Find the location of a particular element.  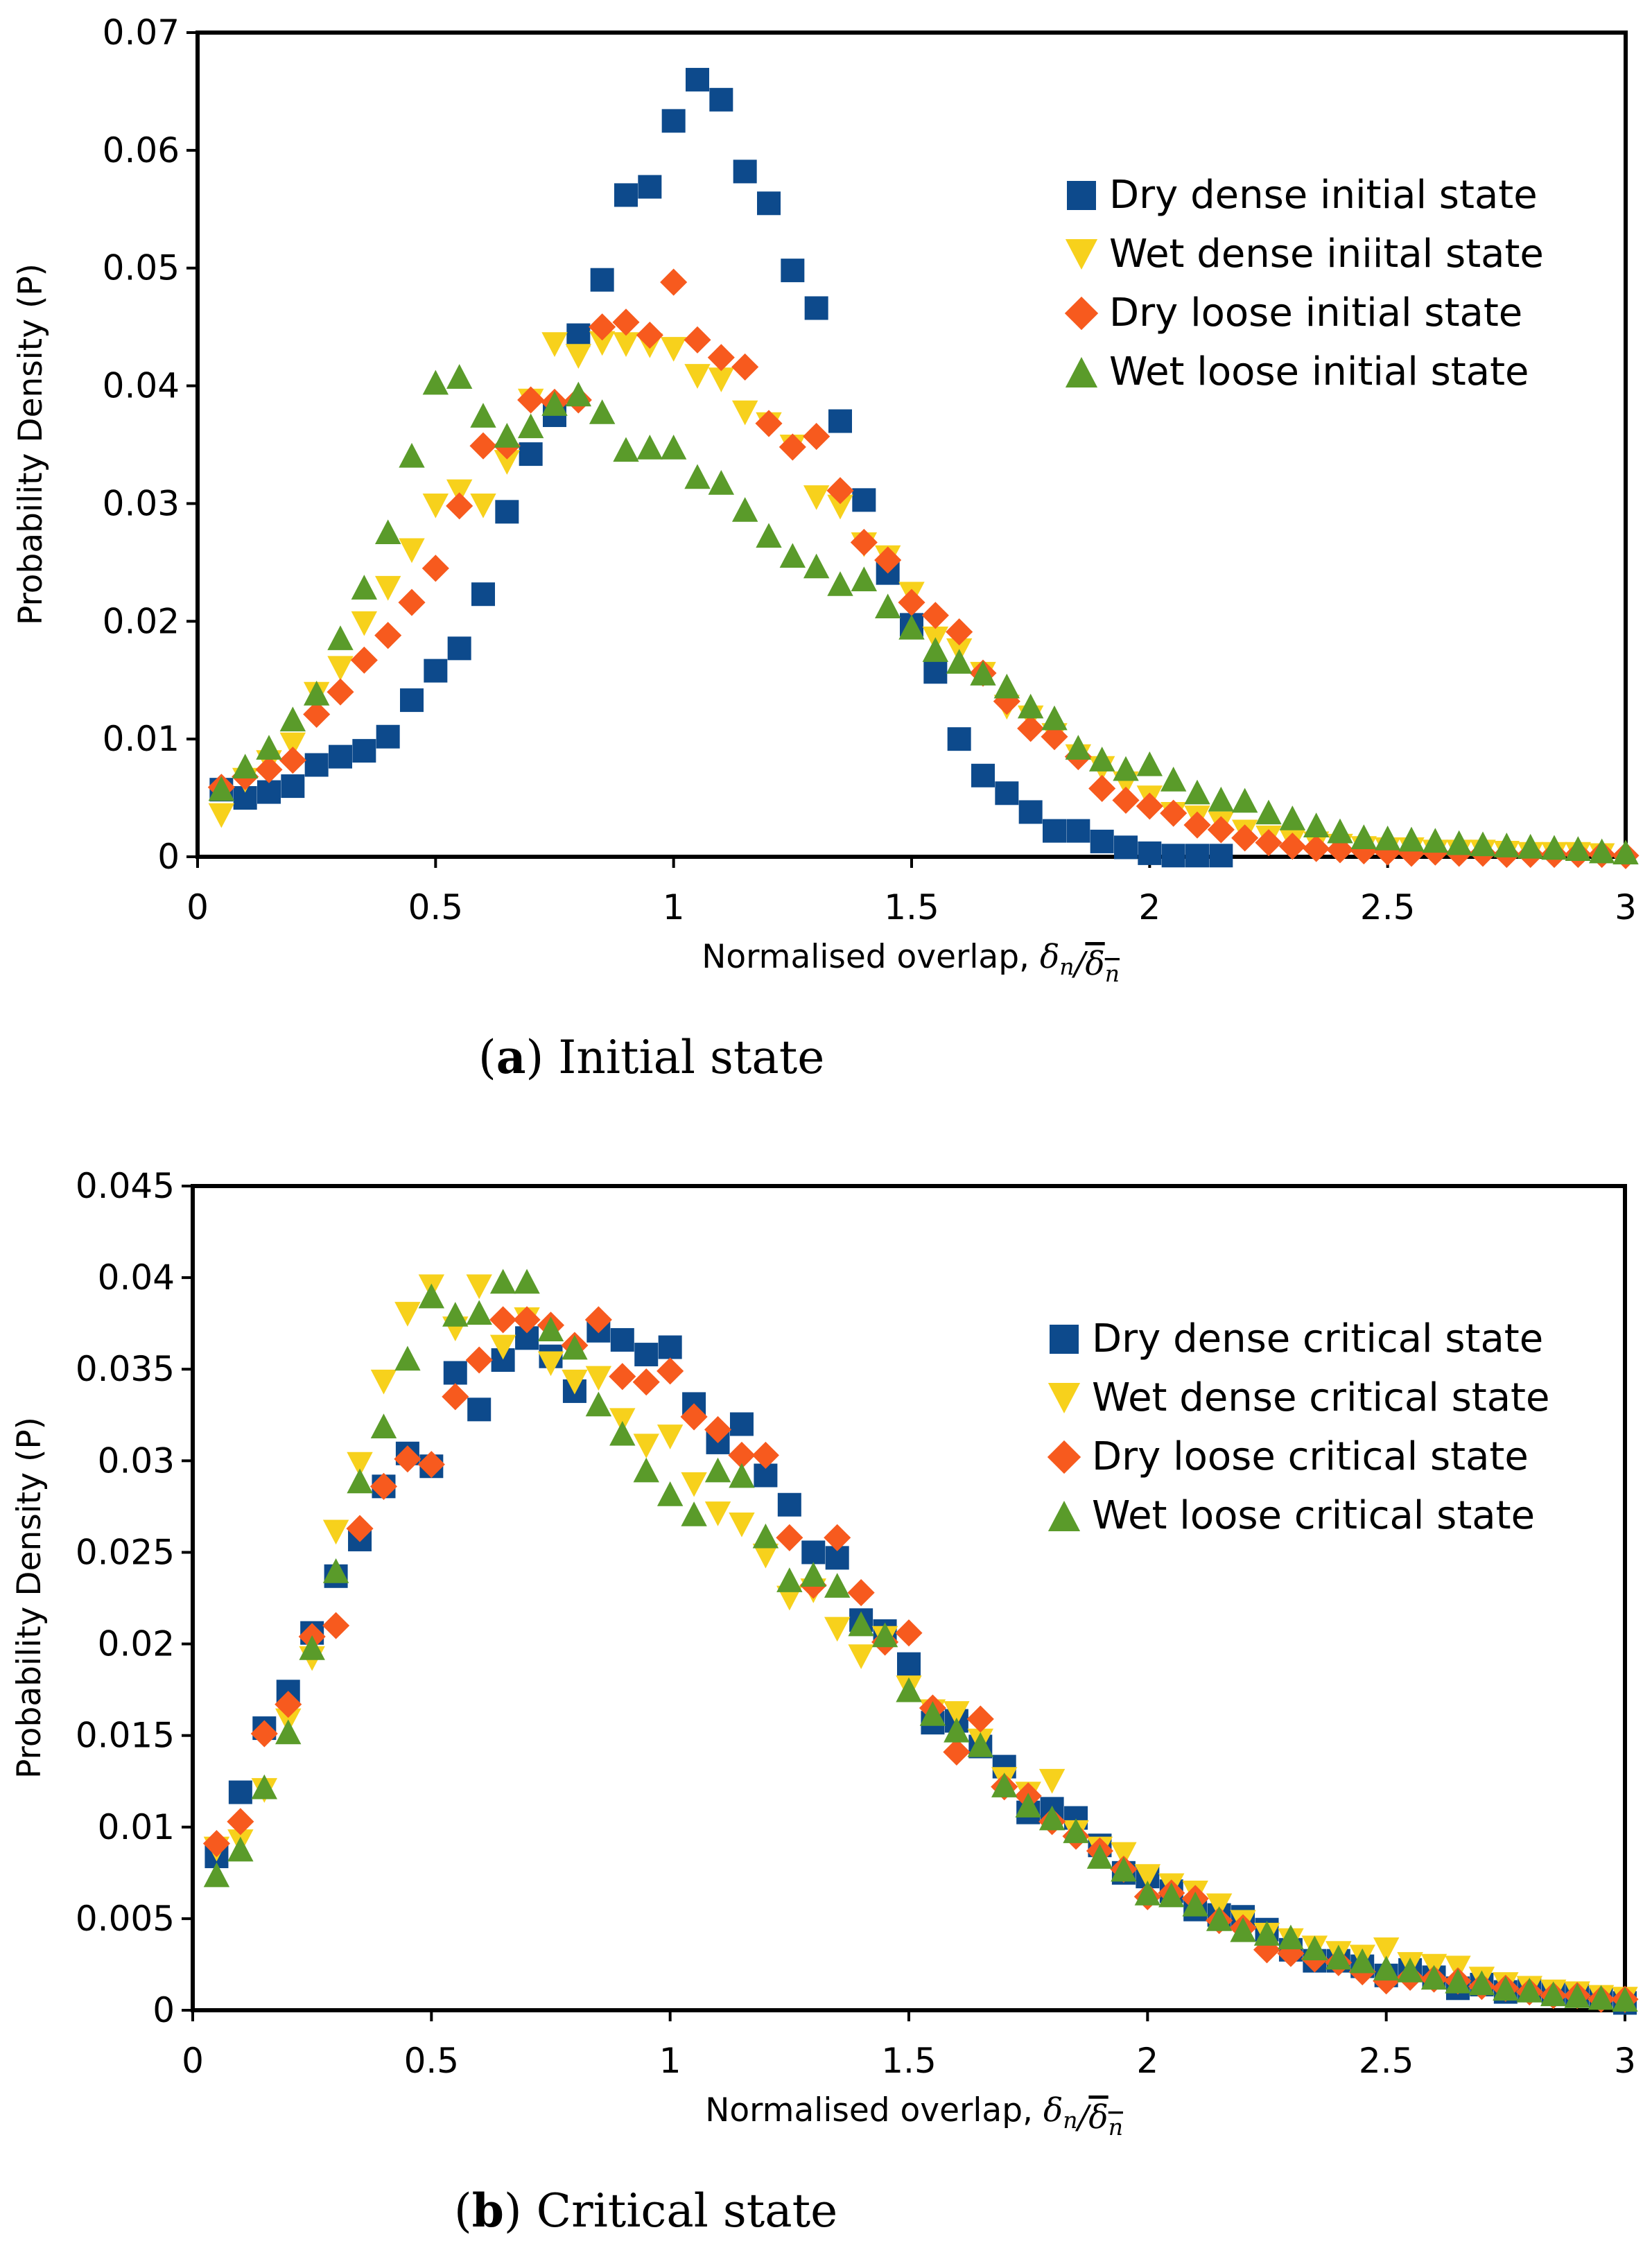

svg-text: (a) Initial state is located at coordinates (651, 1057).